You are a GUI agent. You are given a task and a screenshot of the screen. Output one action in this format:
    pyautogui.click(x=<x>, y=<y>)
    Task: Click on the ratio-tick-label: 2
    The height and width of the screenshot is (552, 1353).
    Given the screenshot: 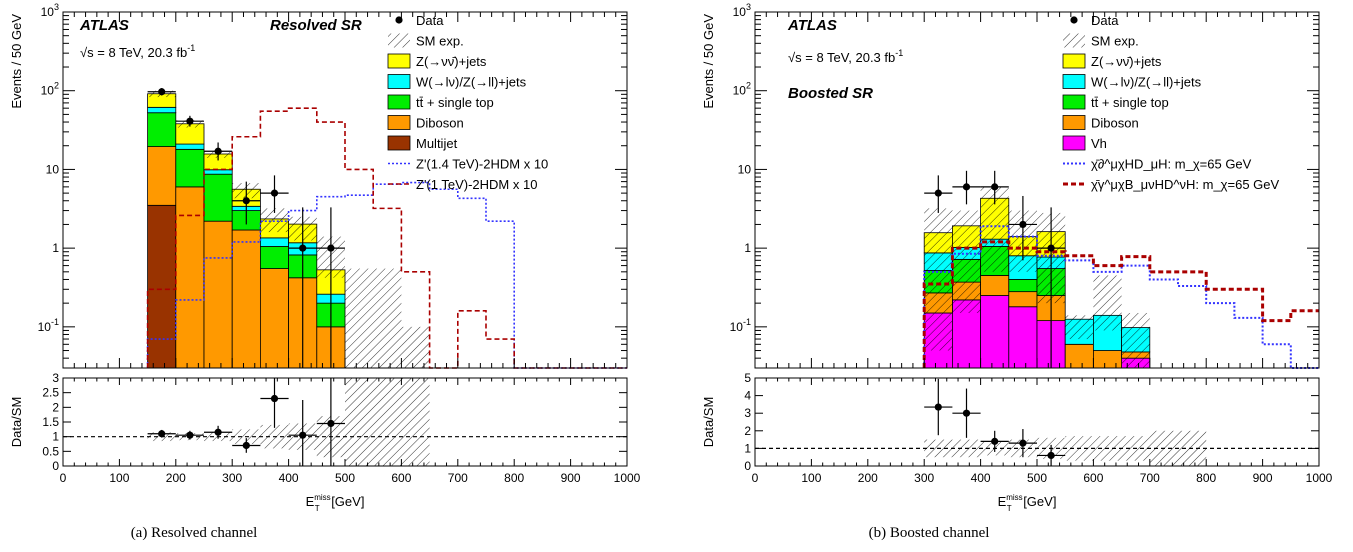 What is the action you would take?
    pyautogui.click(x=55, y=407)
    